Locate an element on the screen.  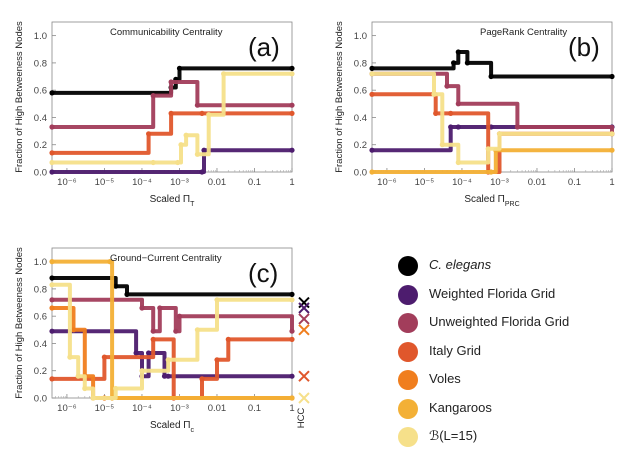
legend-item-voles: Voles is located at coordinates (518, 381).